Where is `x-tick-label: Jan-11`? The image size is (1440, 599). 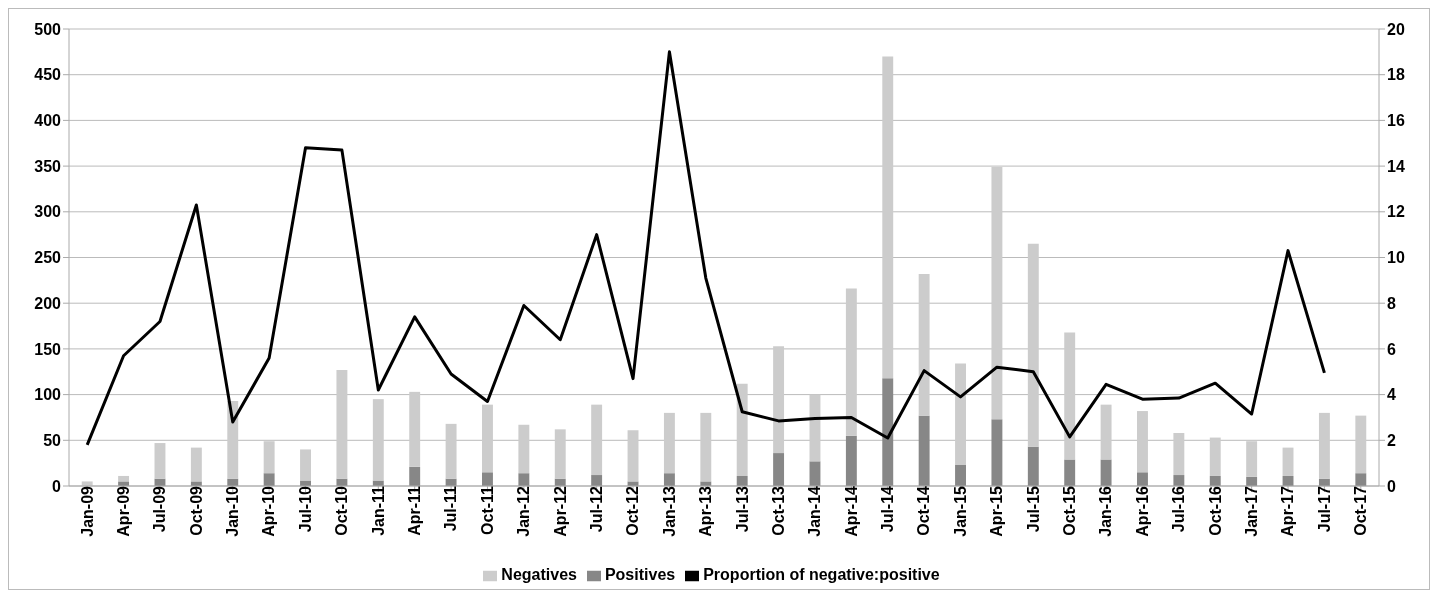 x-tick-label: Jan-11 is located at coordinates (378, 510).